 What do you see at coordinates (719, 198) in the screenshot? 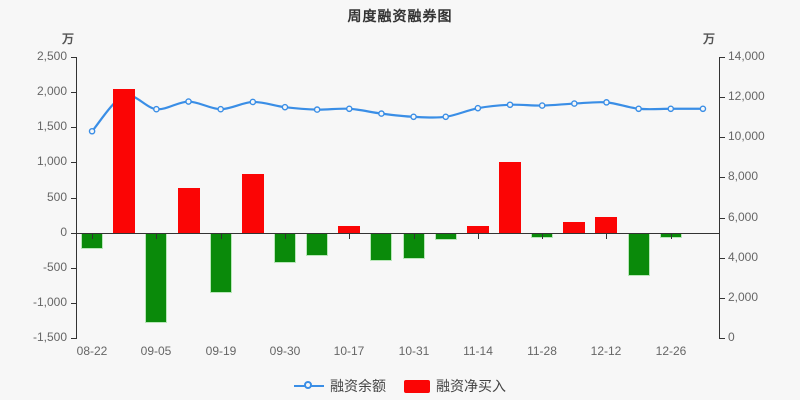
I see `right-axis-line` at bounding box center [719, 198].